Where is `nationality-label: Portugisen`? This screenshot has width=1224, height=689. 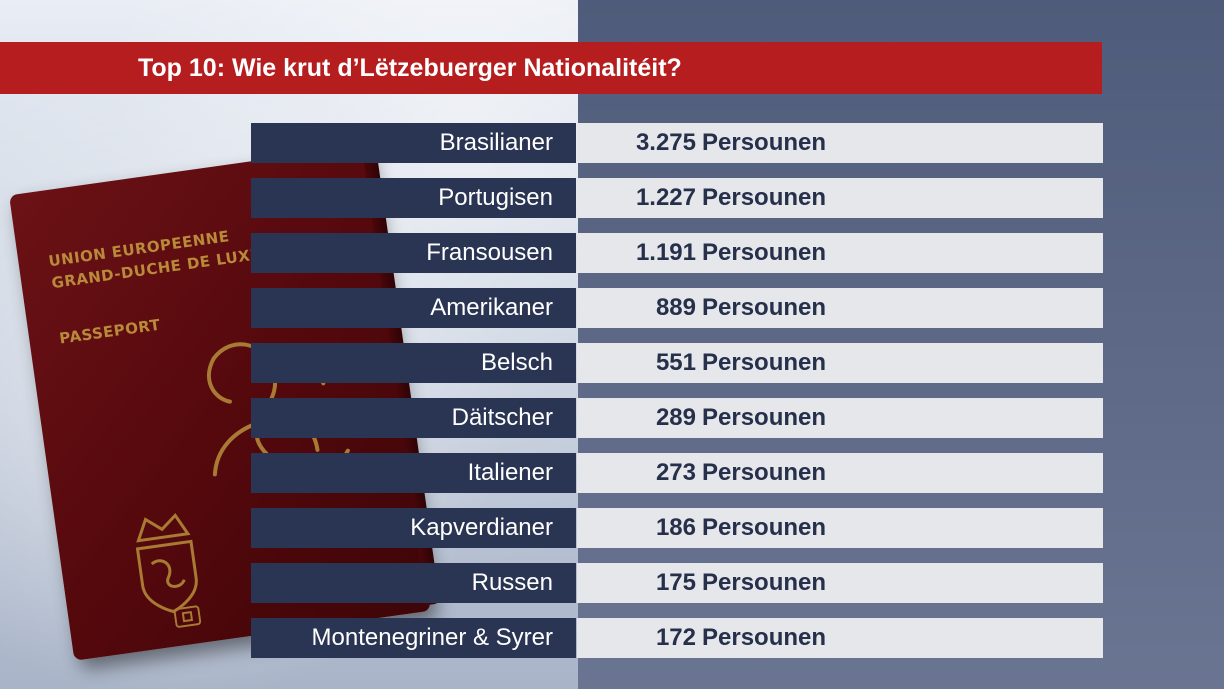 nationality-label: Portugisen is located at coordinates (413, 198).